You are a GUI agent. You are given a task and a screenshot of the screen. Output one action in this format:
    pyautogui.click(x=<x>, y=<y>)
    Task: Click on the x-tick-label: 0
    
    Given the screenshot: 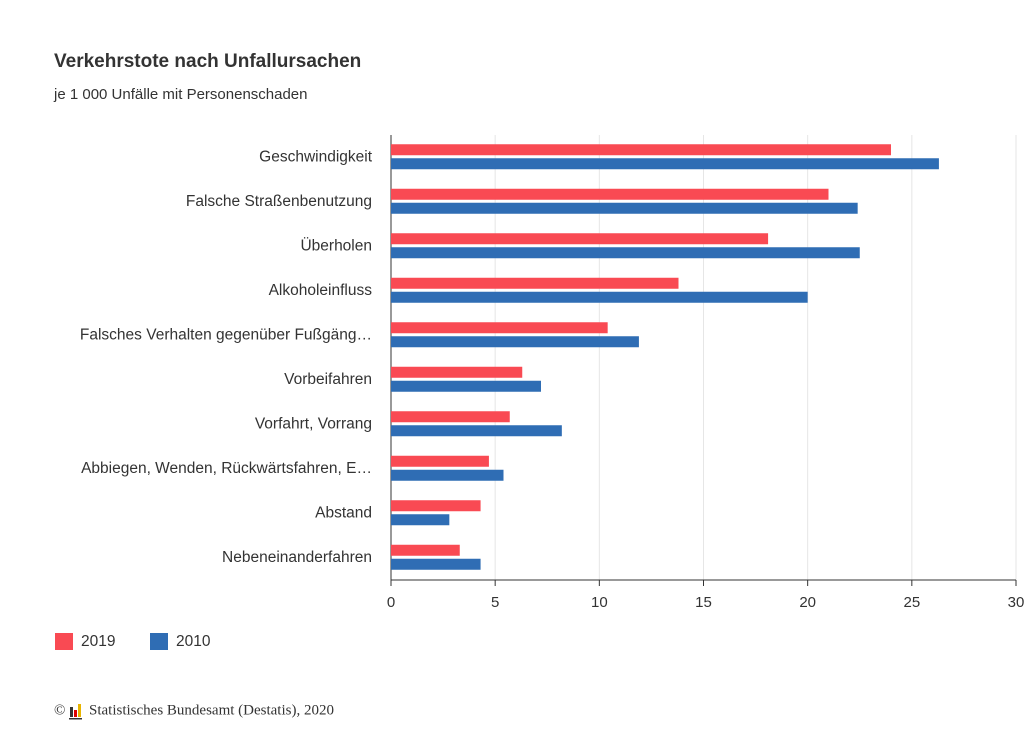 What is the action you would take?
    pyautogui.click(x=391, y=602)
    